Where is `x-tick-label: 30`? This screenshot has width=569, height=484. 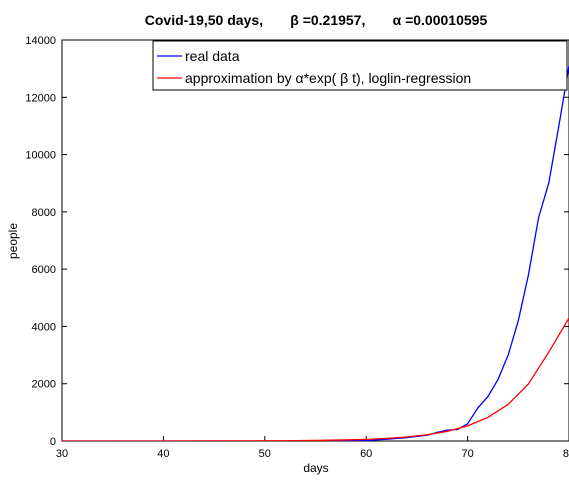
x-tick-label: 30 is located at coordinates (62, 454).